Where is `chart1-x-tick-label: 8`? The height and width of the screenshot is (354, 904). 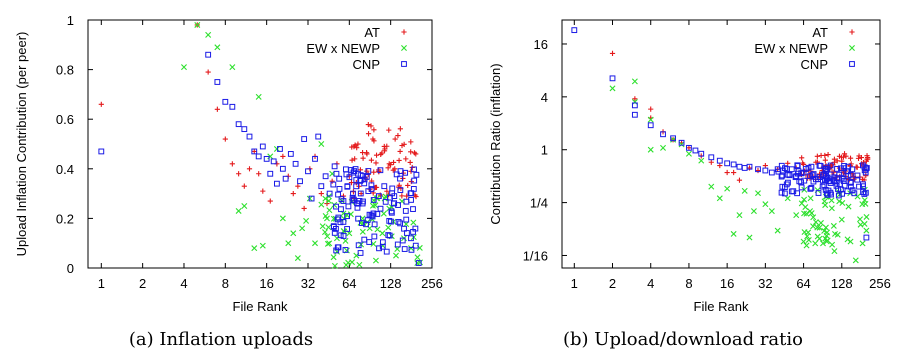 chart1-x-tick-label: 8 is located at coordinates (225, 283).